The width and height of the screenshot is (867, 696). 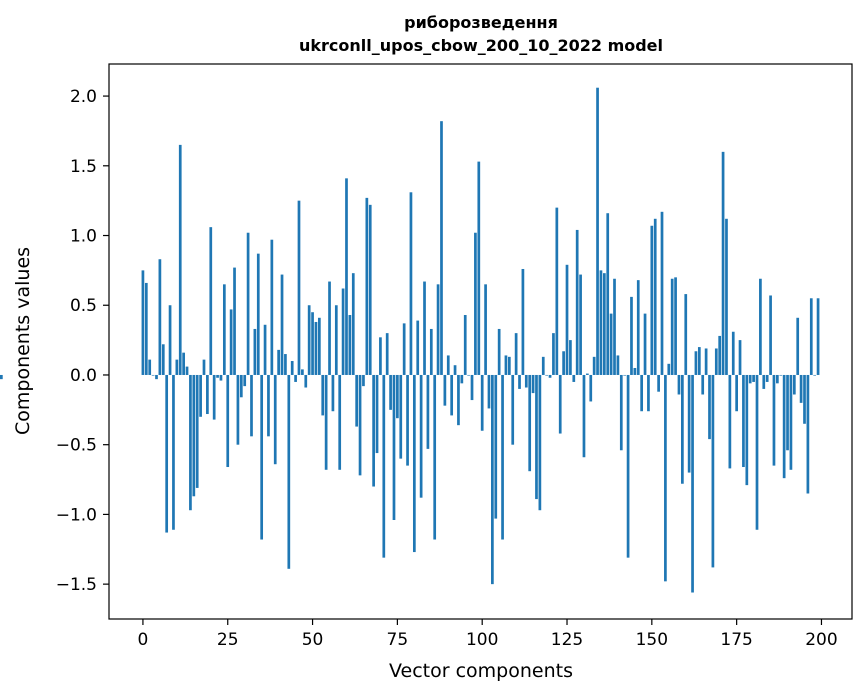 I want to click on chart-title: риборозведення, so click(x=481, y=22).